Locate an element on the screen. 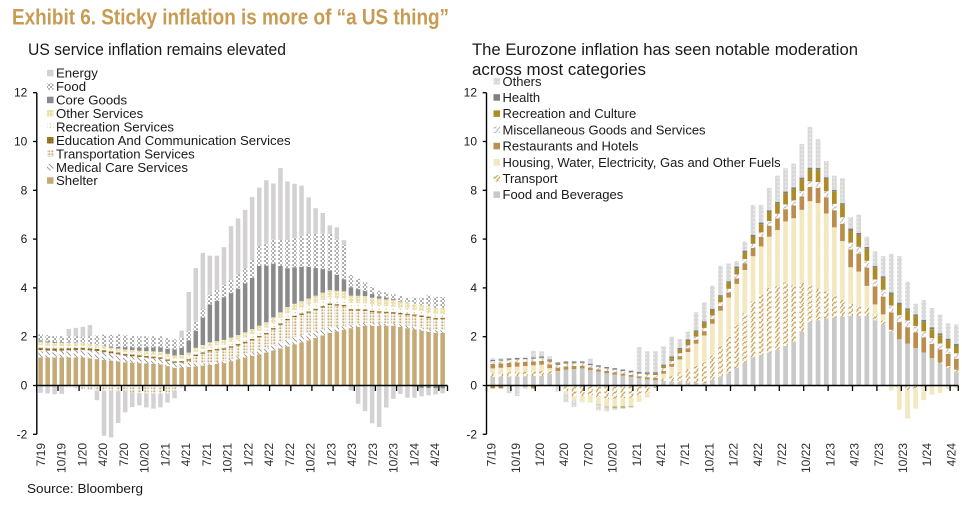  svg-text: Shelter is located at coordinates (77, 180).